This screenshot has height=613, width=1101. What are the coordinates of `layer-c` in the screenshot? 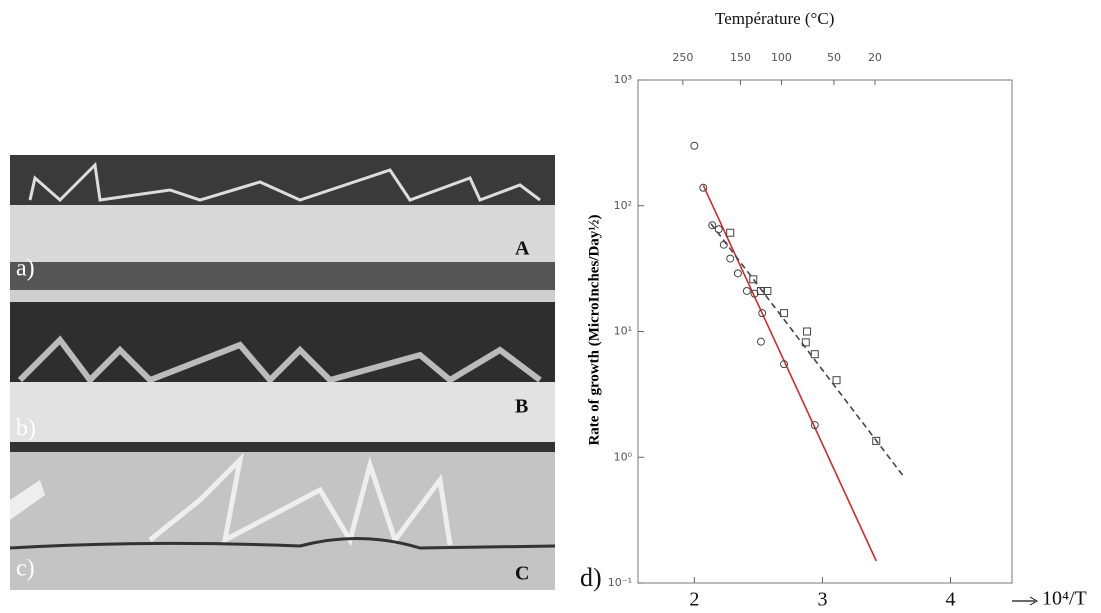 It's located at (282, 521).